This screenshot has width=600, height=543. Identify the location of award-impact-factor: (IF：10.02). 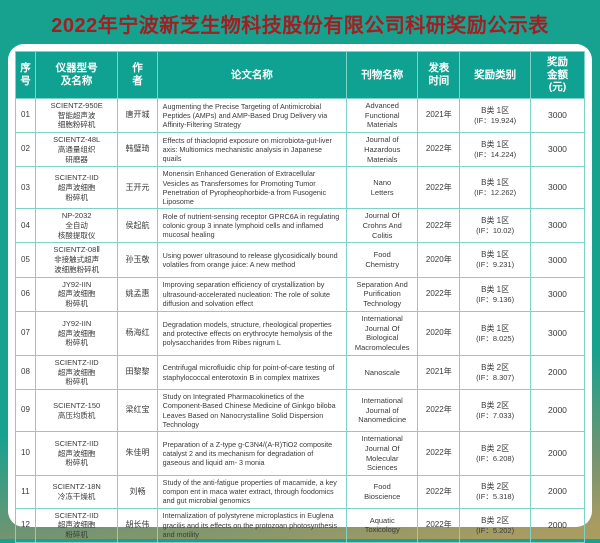
(495, 231).